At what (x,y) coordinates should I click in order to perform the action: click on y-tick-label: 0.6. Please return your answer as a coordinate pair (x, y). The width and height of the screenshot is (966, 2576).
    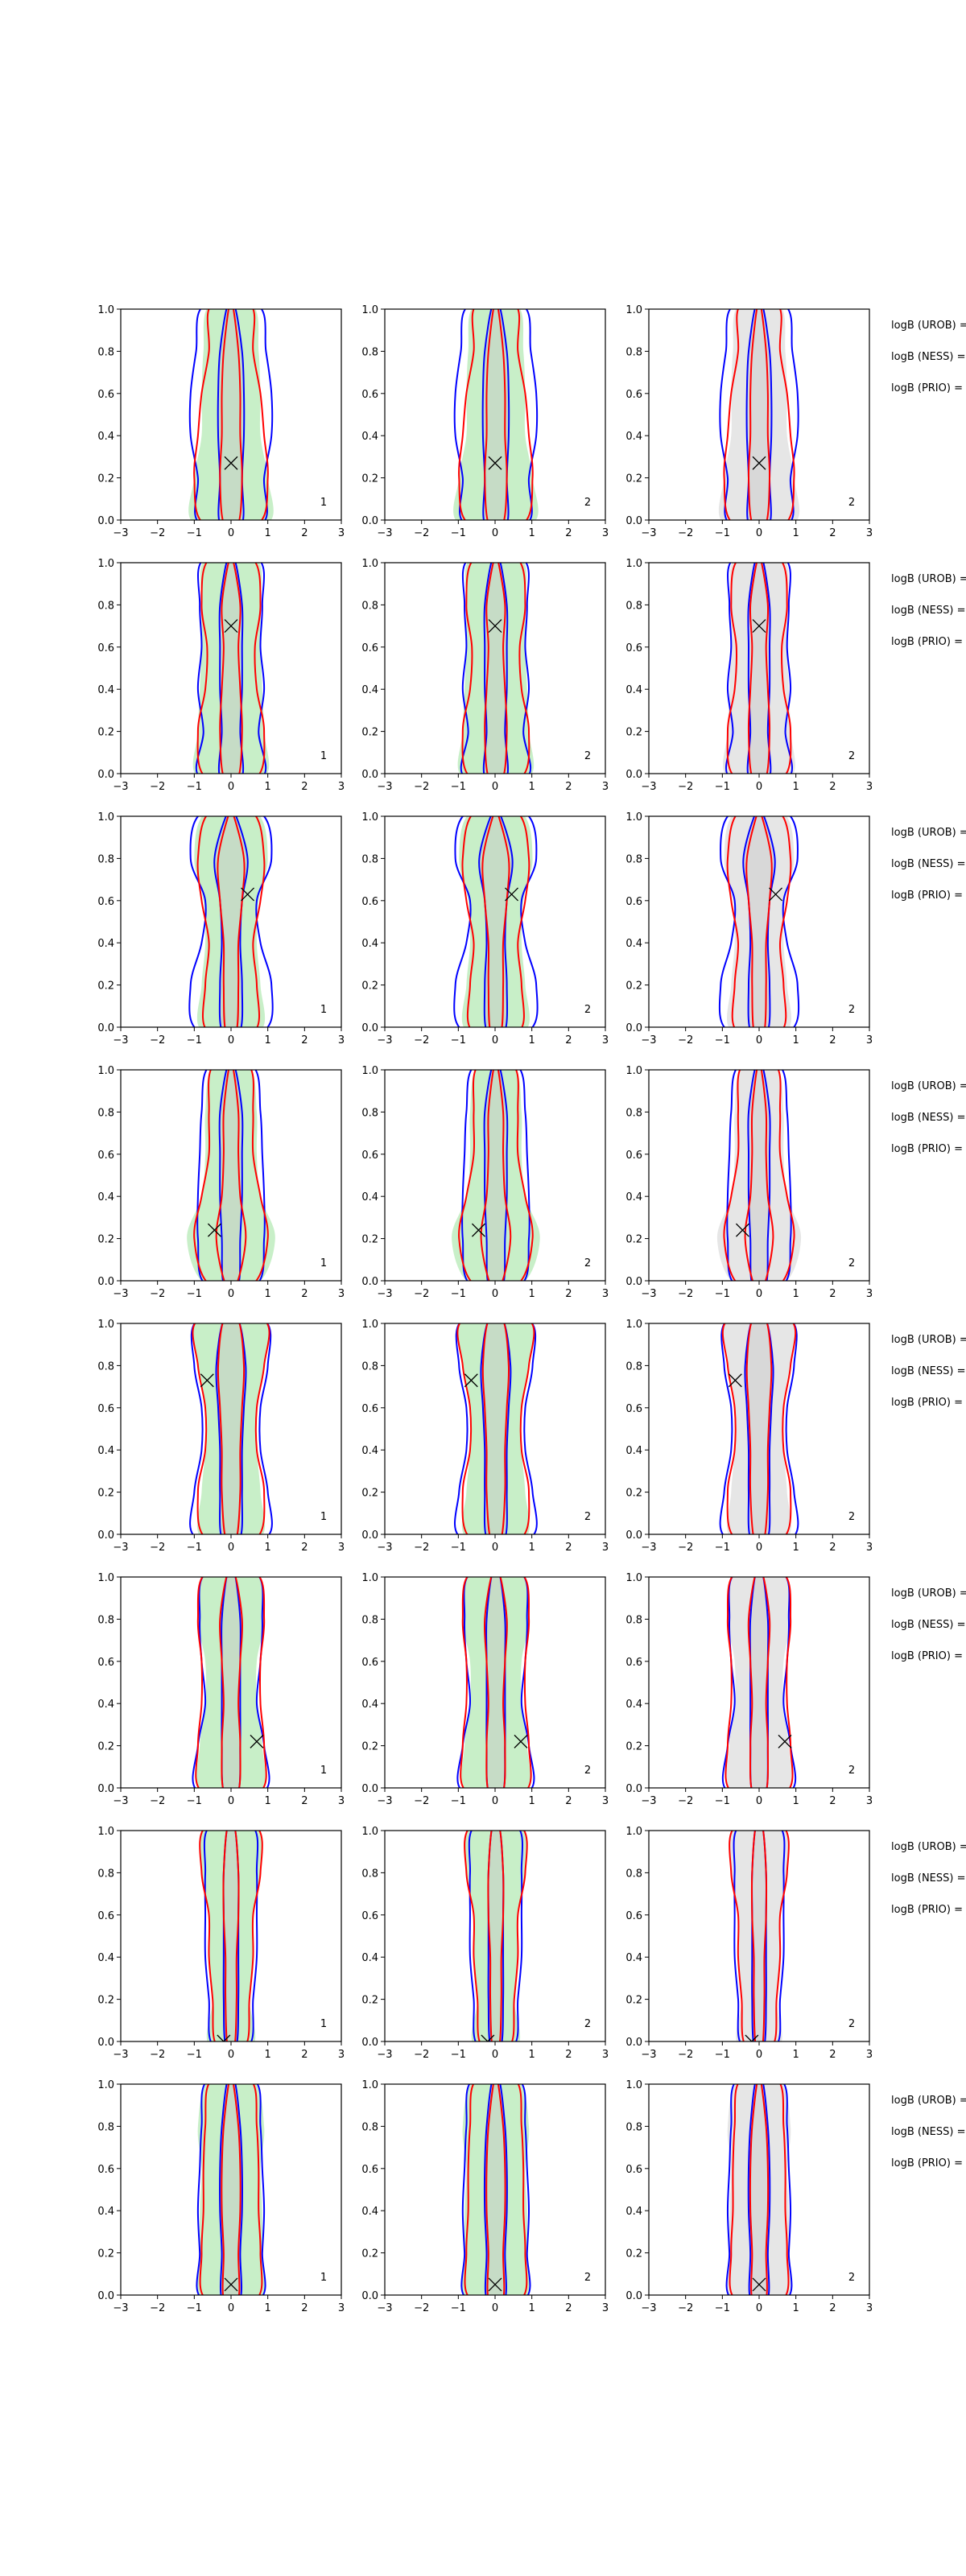
    Looking at the image, I should click on (633, 648).